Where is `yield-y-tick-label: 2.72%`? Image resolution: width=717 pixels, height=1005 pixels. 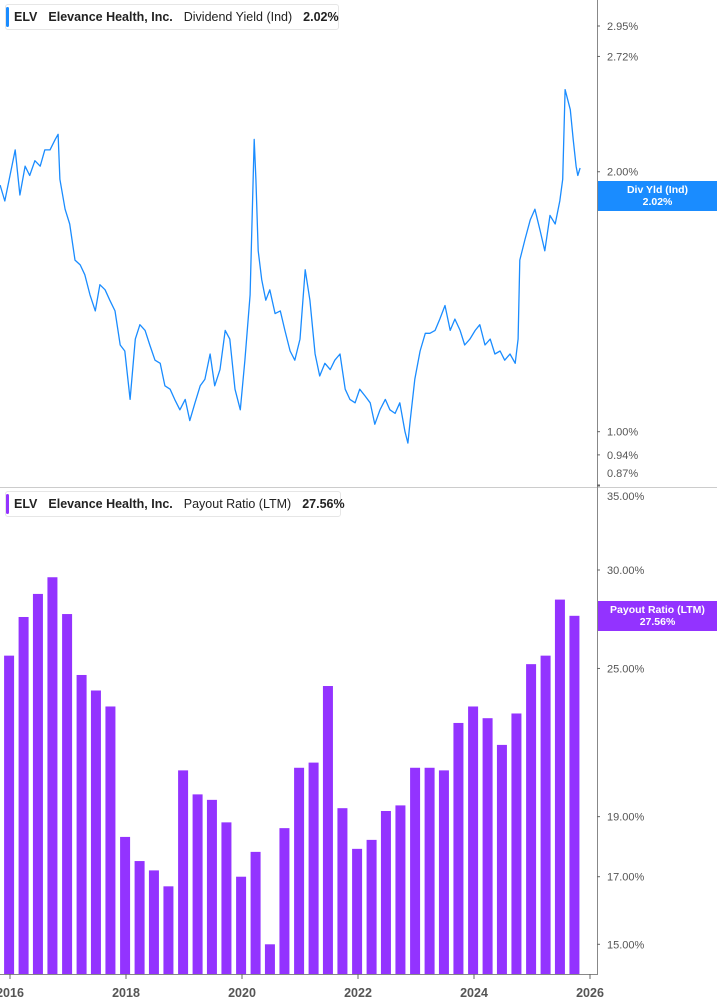 yield-y-tick-label: 2.72% is located at coordinates (622, 57).